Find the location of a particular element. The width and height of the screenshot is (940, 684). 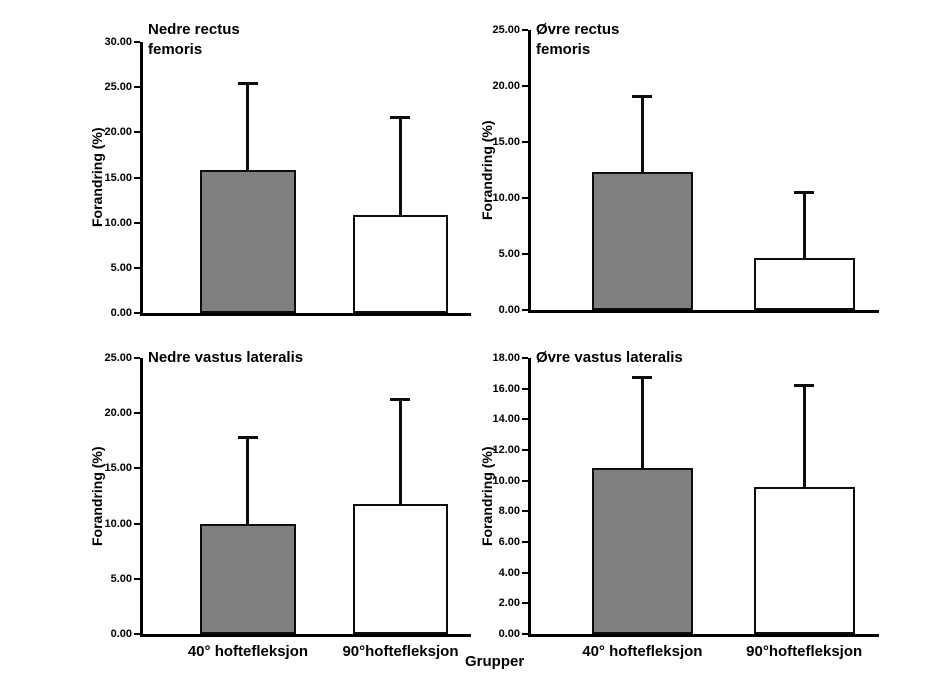

chart-title: Øvre rectus femoris is located at coordinates (578, 39).